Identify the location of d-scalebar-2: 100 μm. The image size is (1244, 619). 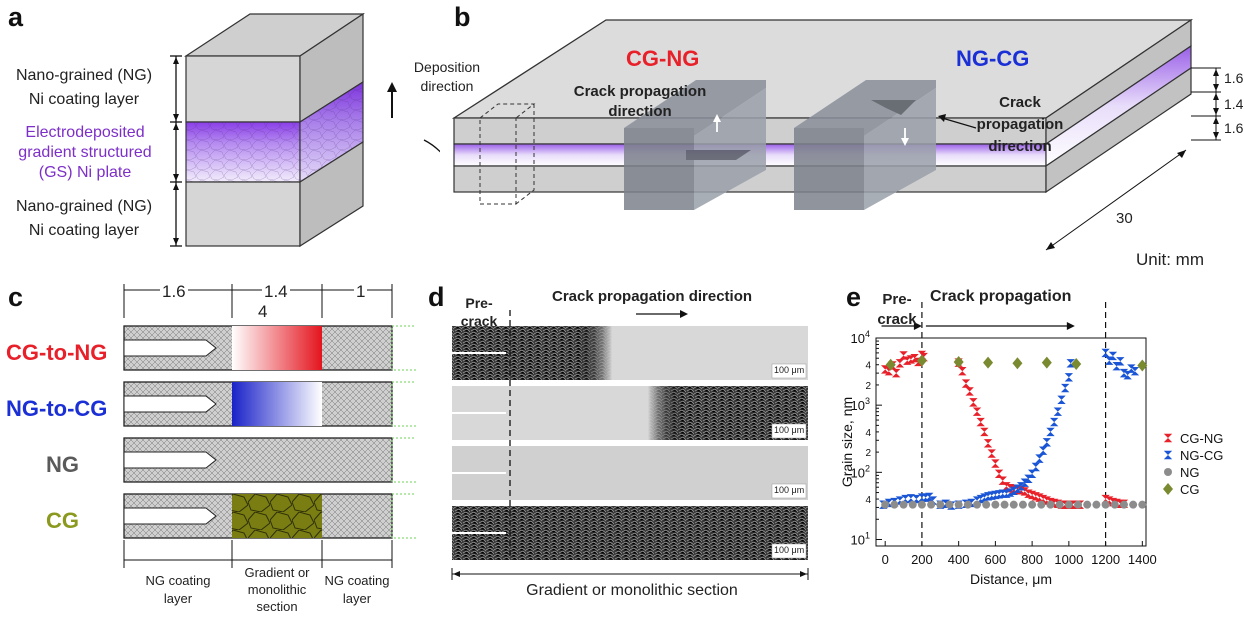
(789, 430).